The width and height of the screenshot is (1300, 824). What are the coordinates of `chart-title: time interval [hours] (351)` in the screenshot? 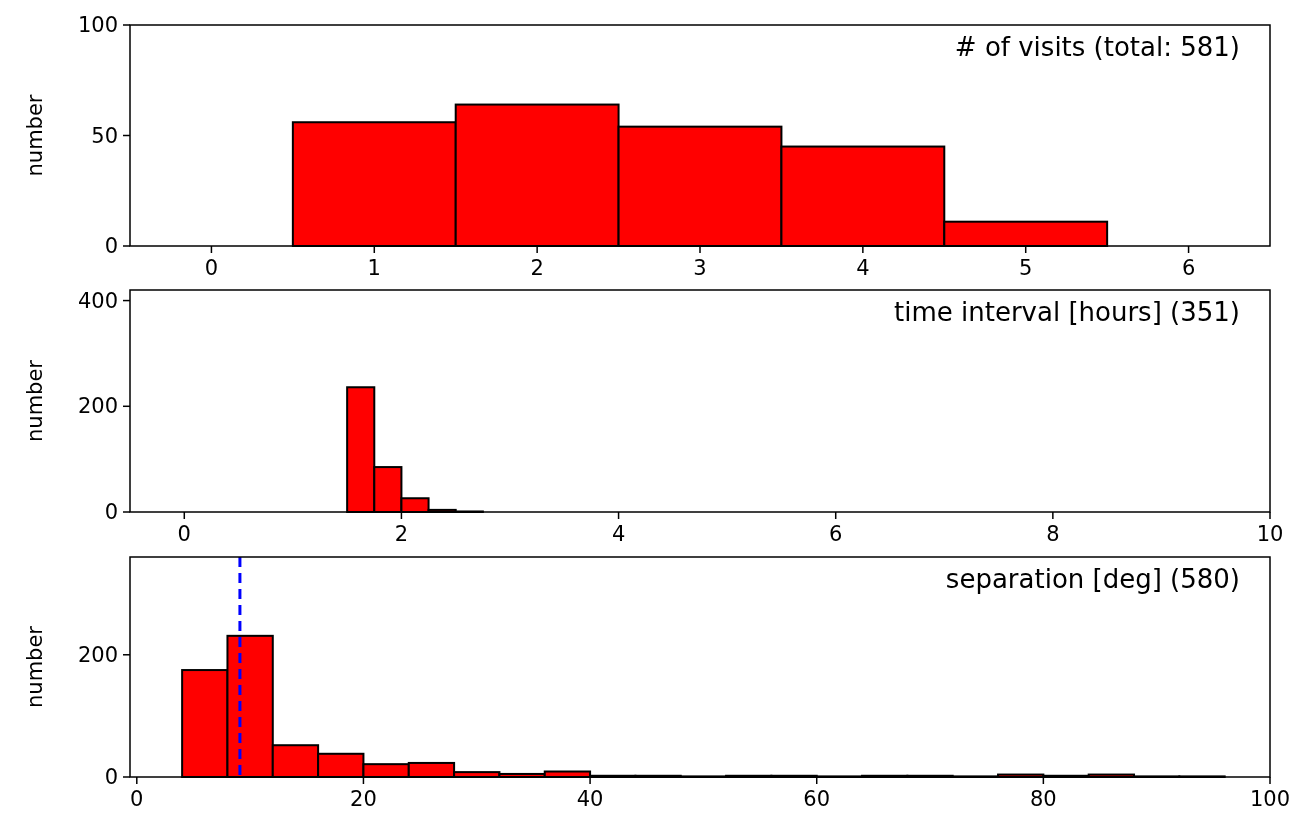 It's located at (1067, 312).